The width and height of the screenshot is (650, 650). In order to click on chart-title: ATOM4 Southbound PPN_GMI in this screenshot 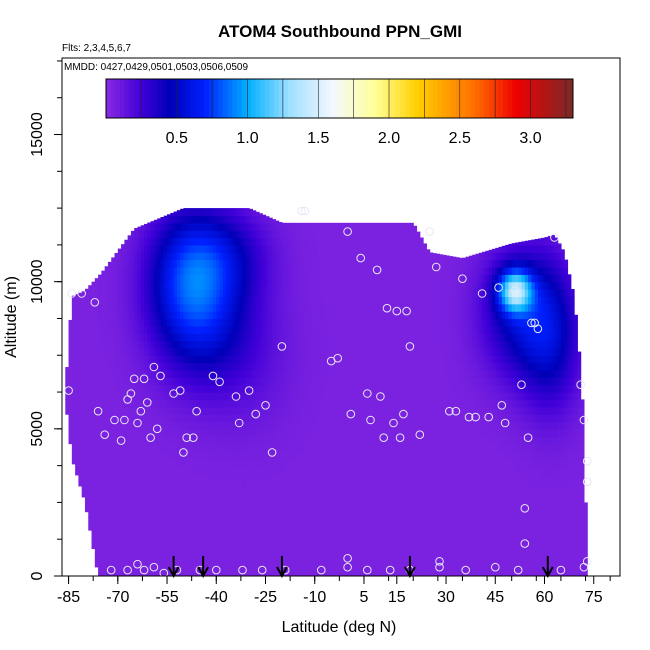, I will do `click(340, 31)`.